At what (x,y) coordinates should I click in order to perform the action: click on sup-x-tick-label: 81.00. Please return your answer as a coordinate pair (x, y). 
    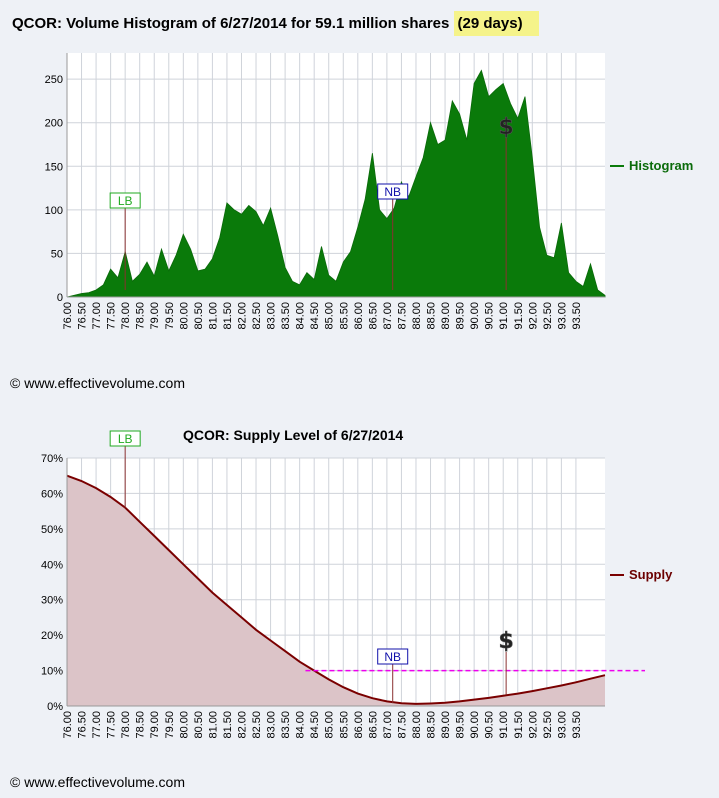
    Looking at the image, I should click on (213, 725).